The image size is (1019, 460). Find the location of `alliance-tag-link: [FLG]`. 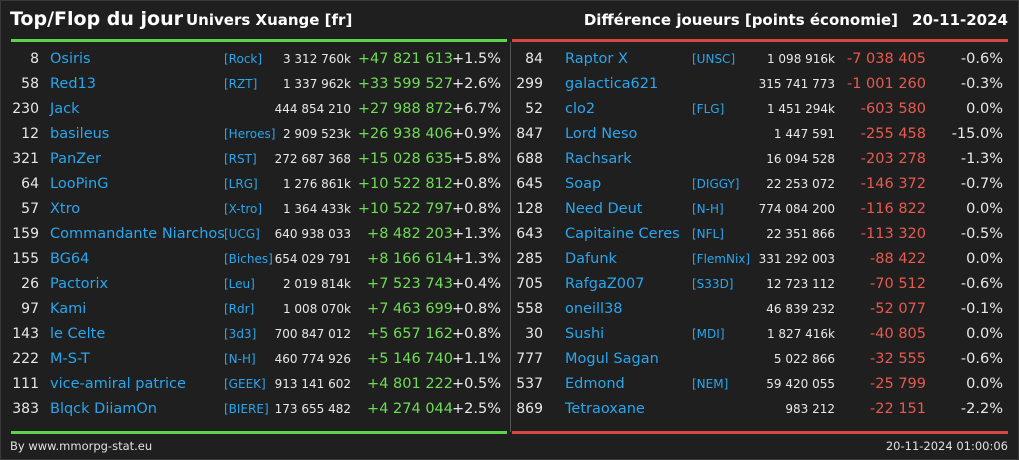

alliance-tag-link: [FLG] is located at coordinates (708, 109).